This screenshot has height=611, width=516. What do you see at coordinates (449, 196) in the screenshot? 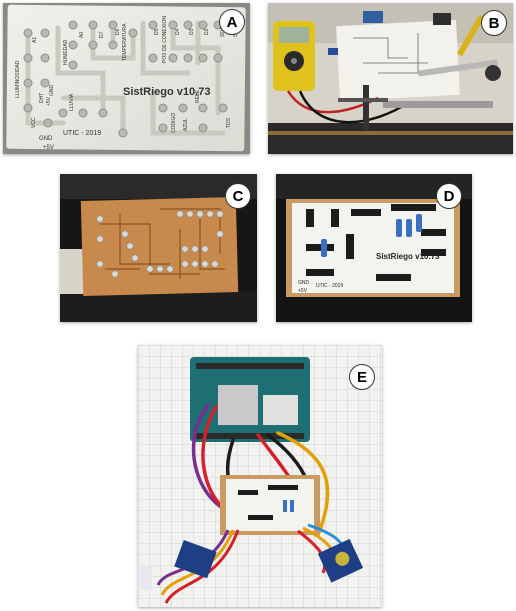
I see `panel-label-d: D` at bounding box center [449, 196].